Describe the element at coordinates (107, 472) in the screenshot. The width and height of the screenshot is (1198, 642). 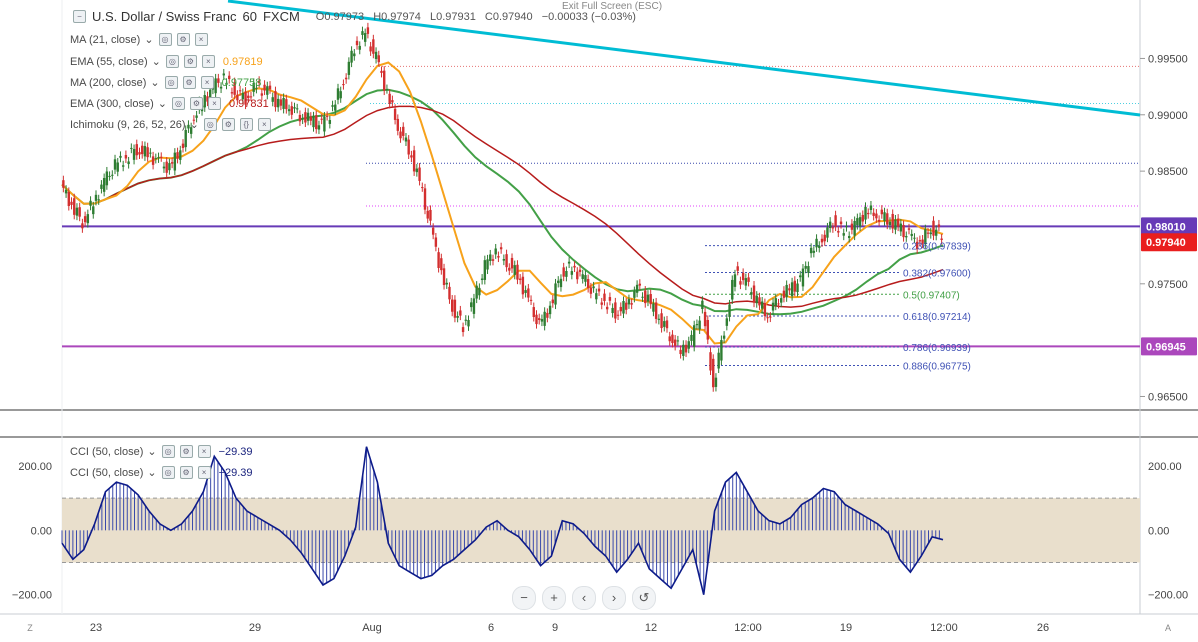
I see `indicator-label: CCI (50, close)` at that location.